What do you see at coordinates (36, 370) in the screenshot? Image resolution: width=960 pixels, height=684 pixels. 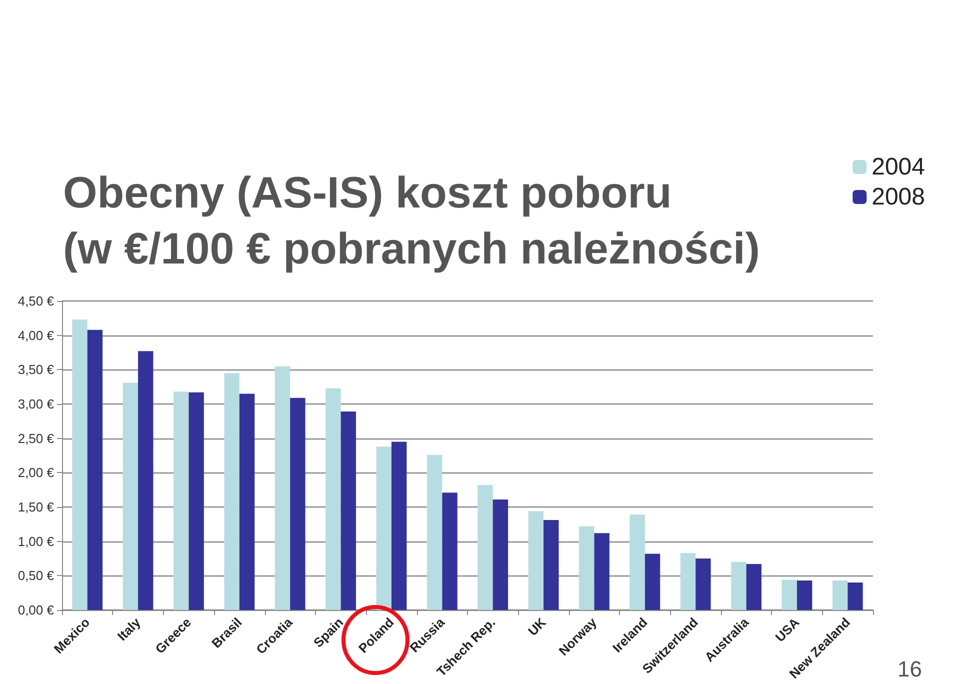 I see `y-tick-label: 3,50 €` at bounding box center [36, 370].